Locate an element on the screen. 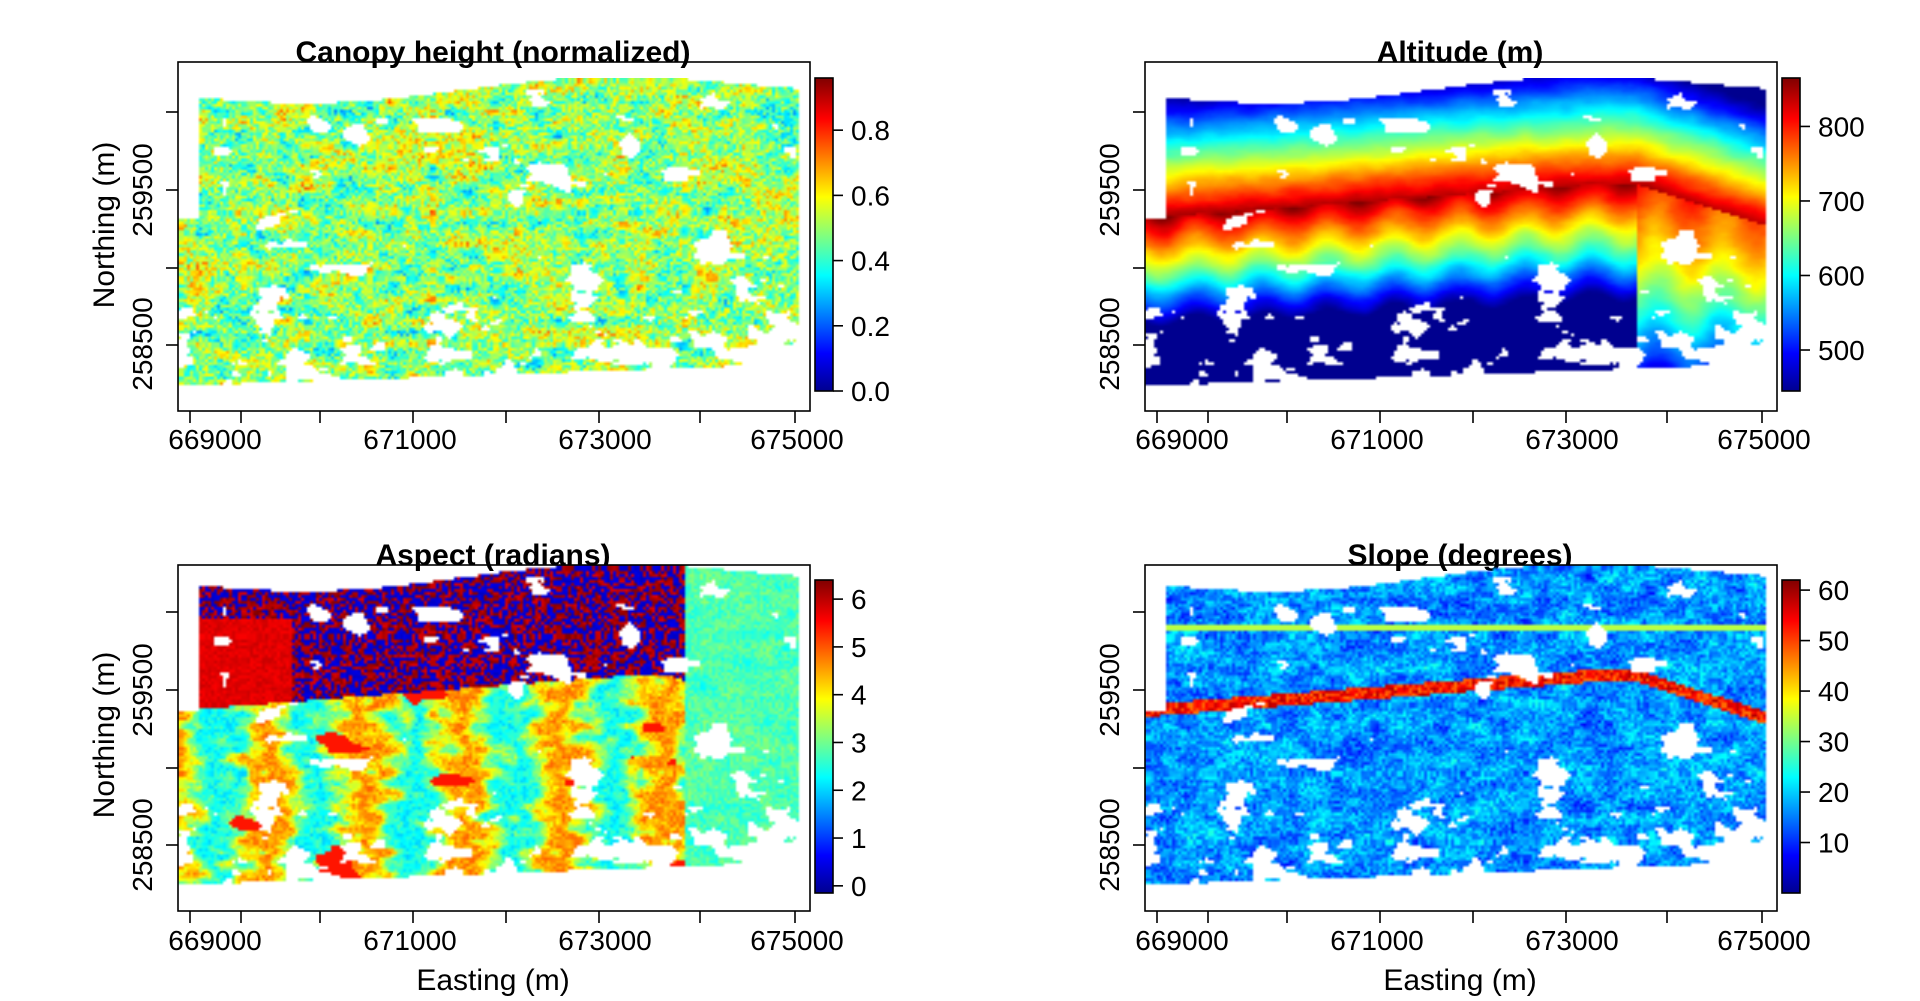 The image size is (1920, 1001). colorbar-tick-label: 2 is located at coordinates (859, 790).